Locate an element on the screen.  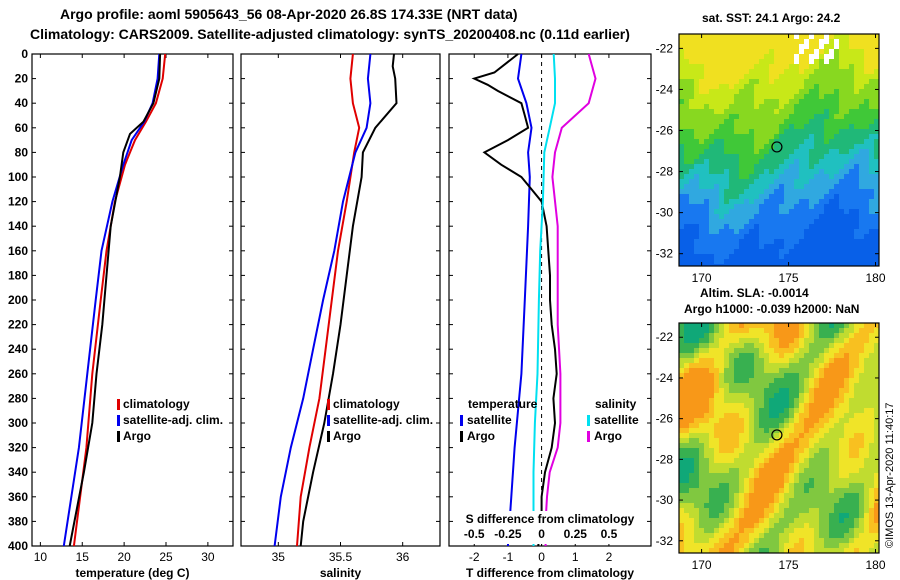
legend-swatch is located at coordinates (461, 436).